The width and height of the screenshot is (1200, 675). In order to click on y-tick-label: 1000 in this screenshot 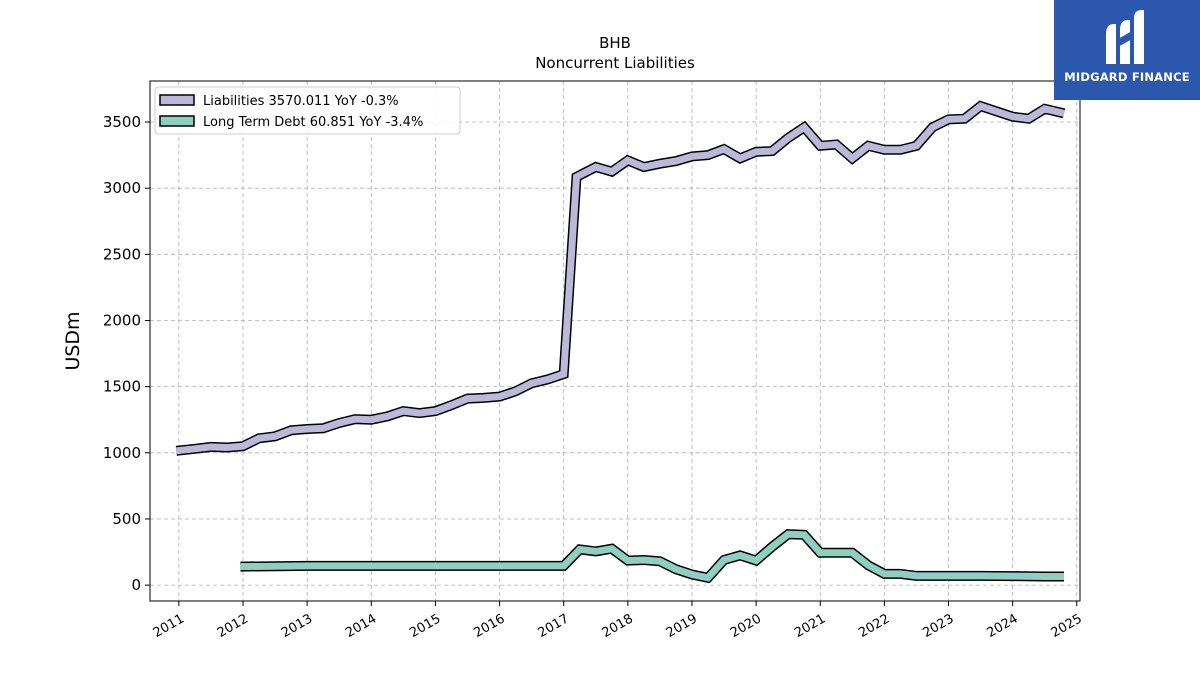, I will do `click(122, 453)`.